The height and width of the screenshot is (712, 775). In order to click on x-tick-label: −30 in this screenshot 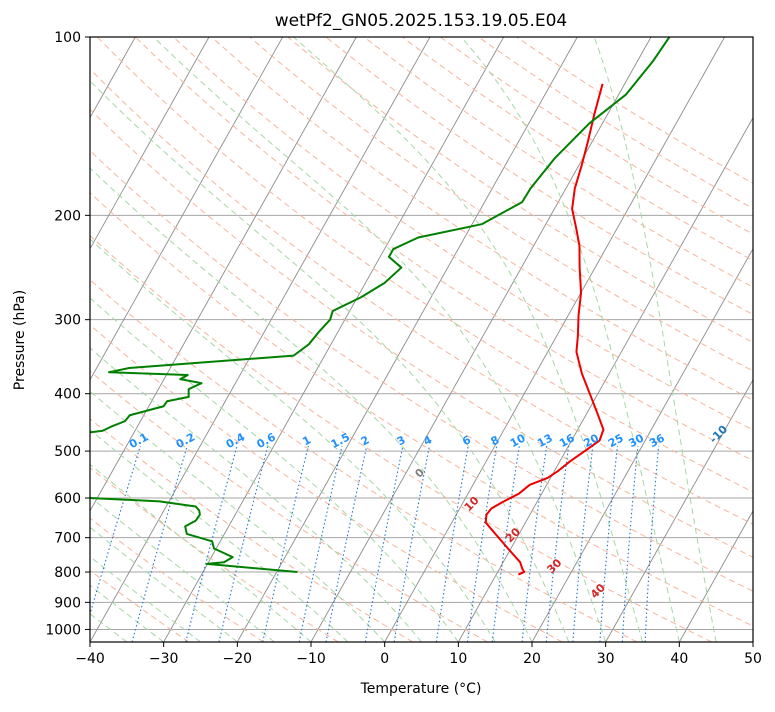, I will do `click(164, 659)`.